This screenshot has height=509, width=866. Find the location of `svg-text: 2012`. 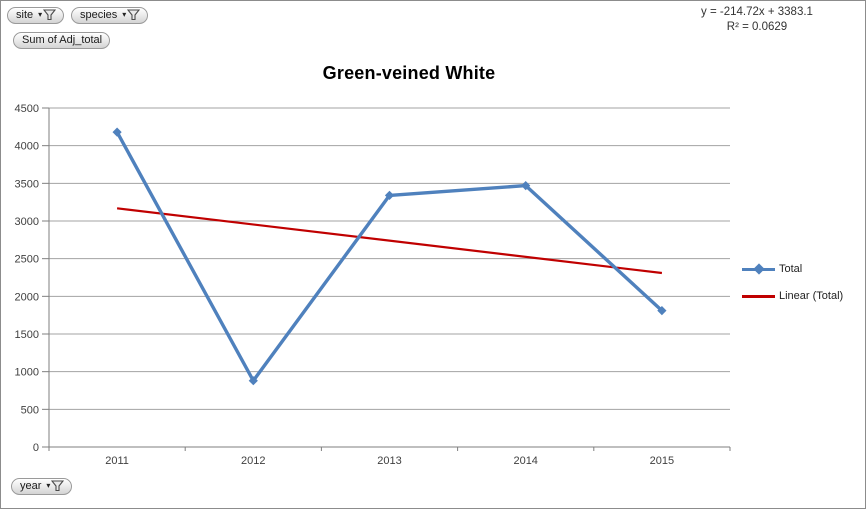

svg-text: 2012 is located at coordinates (253, 461).